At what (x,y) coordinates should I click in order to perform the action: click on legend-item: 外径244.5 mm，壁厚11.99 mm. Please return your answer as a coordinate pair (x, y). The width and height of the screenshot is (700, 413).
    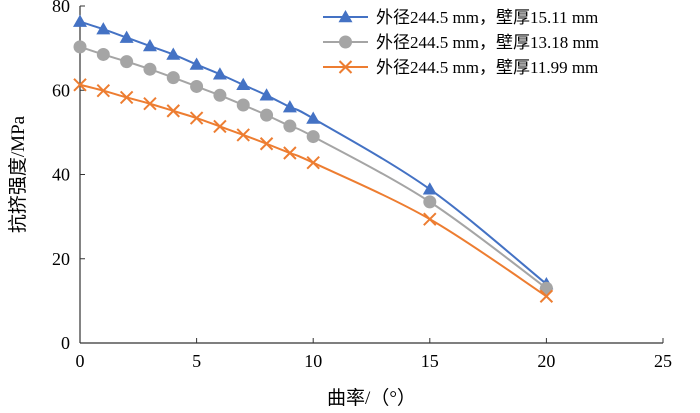
    Looking at the image, I should click on (460, 67).